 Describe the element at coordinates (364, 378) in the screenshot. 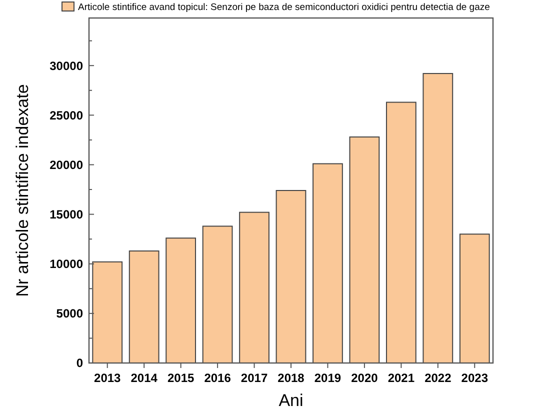

I see `x-tick-label: 2020` at that location.